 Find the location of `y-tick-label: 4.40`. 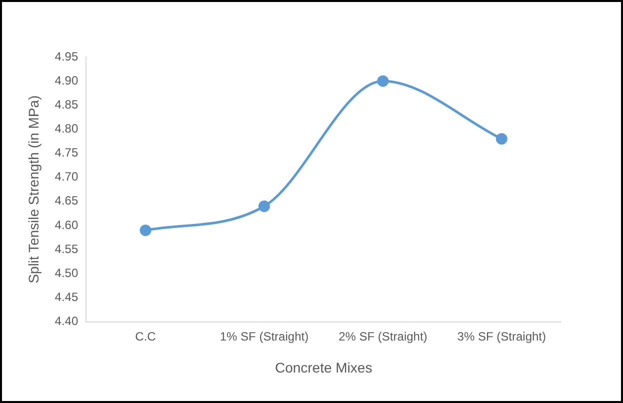

y-tick-label: 4.40 is located at coordinates (66, 321).